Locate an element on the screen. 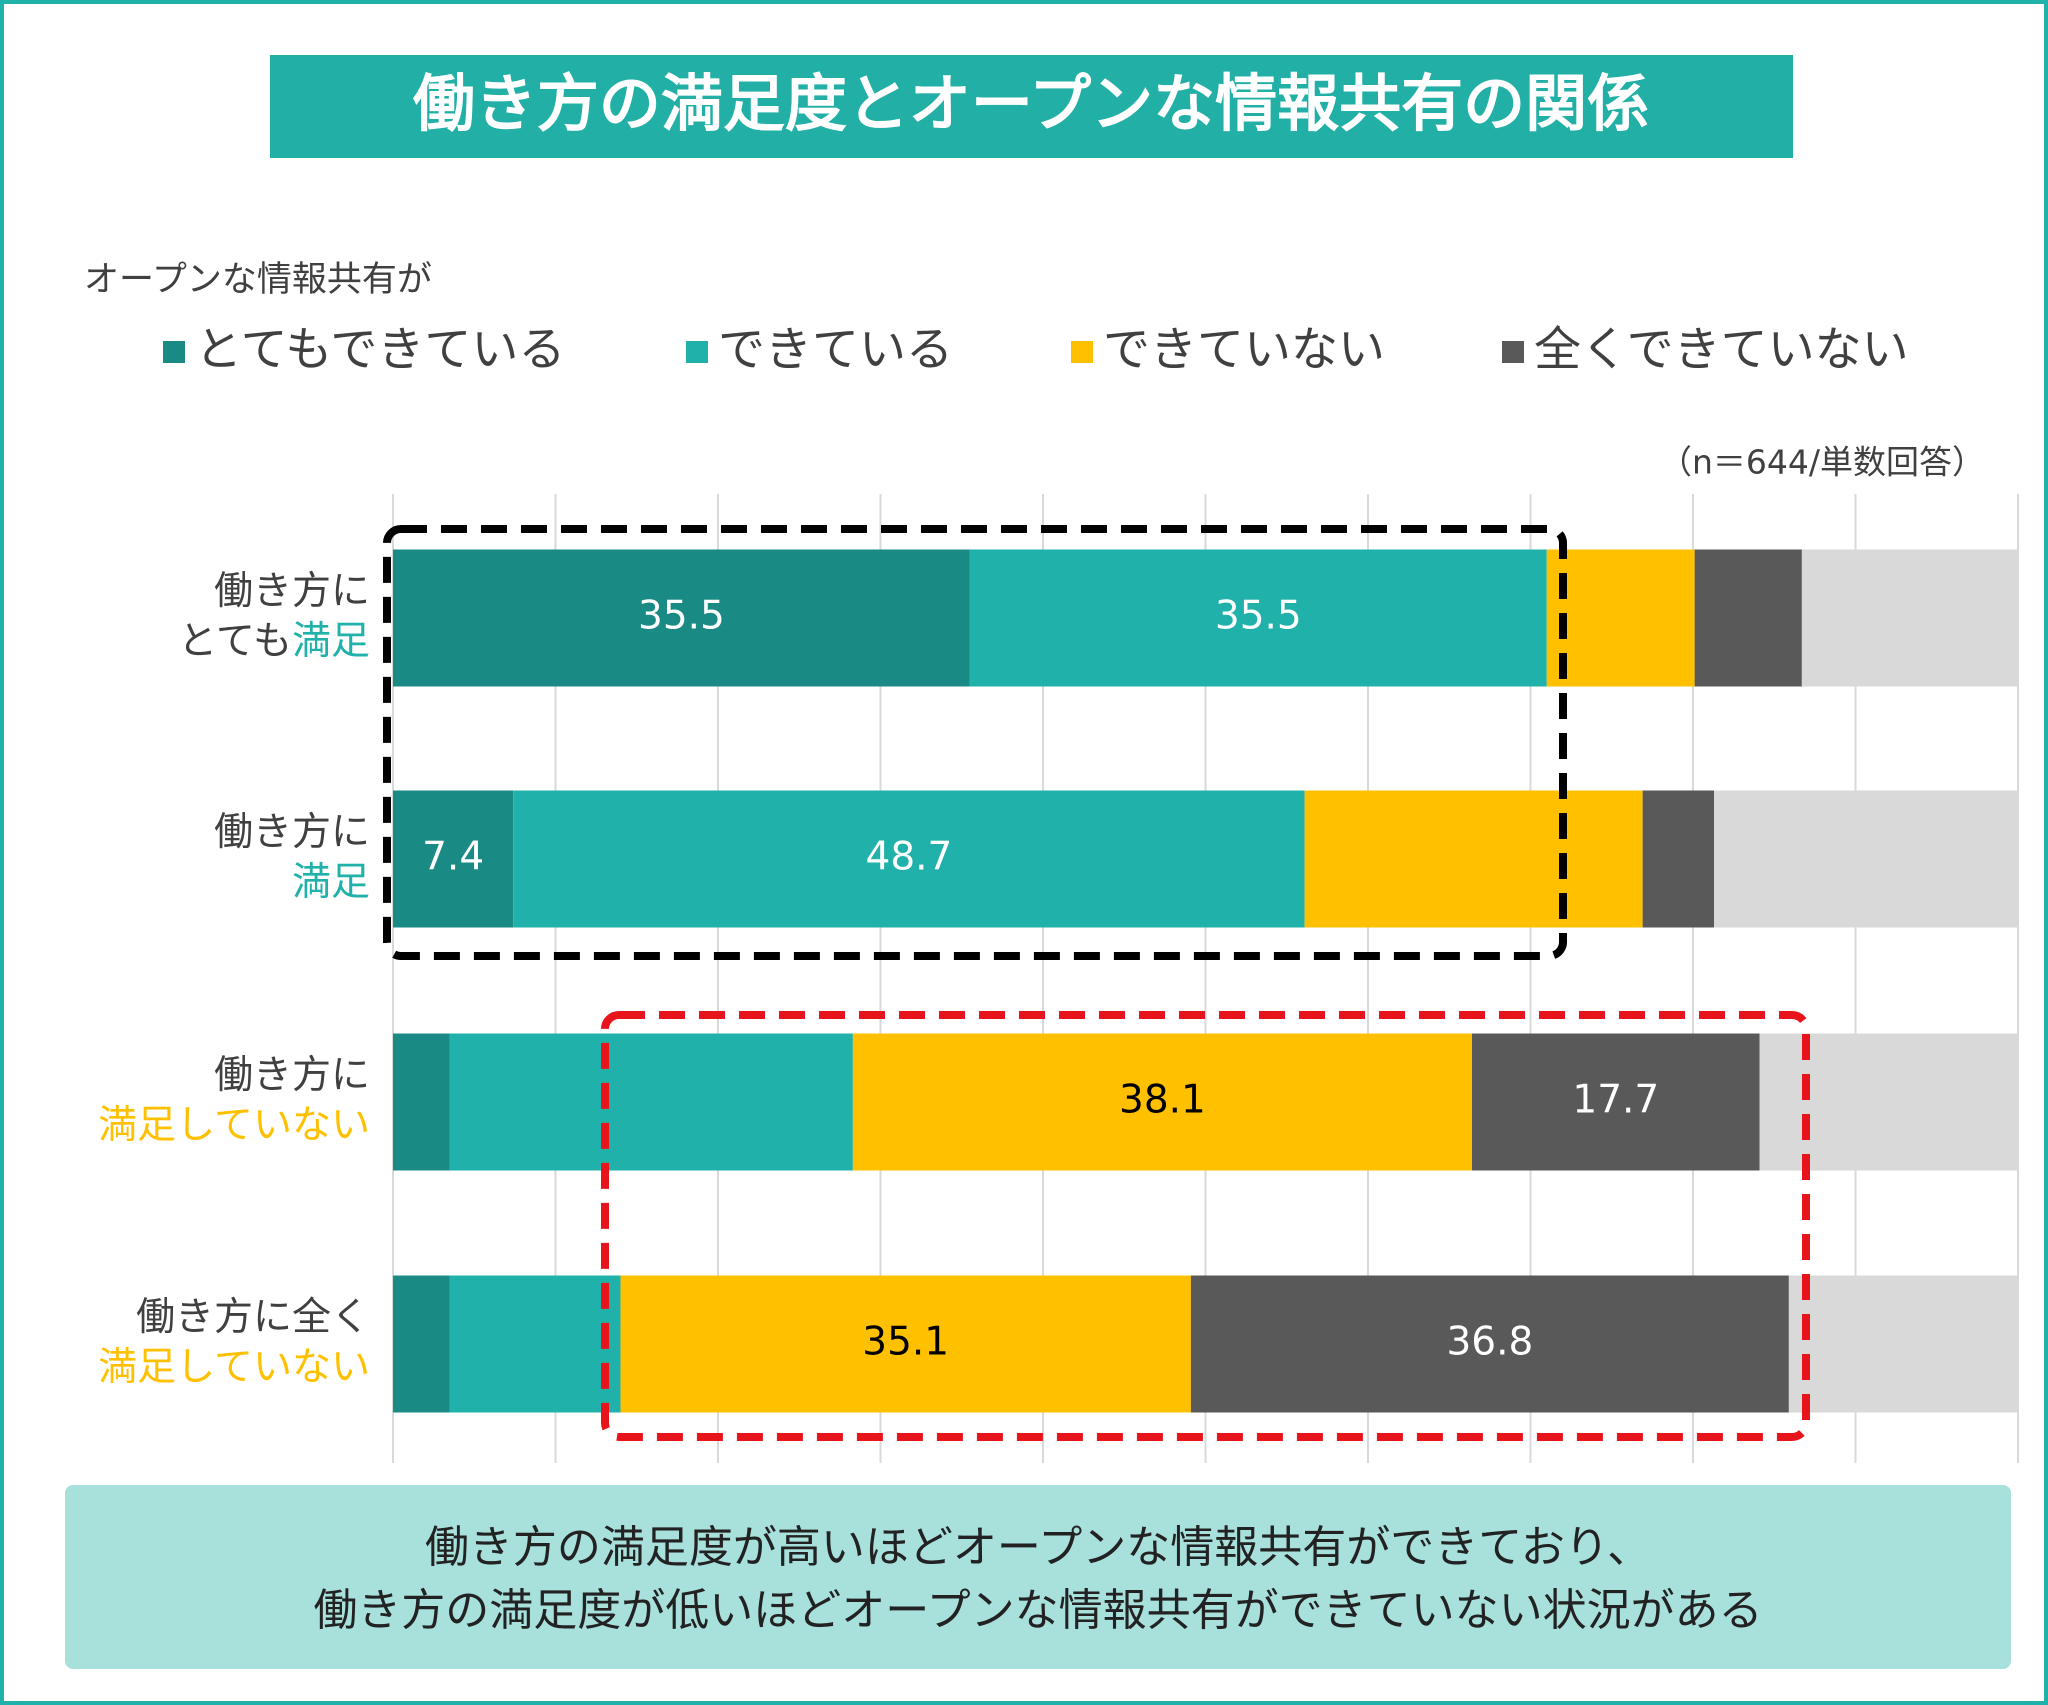  data-label: 38.1 is located at coordinates (1162, 1100).